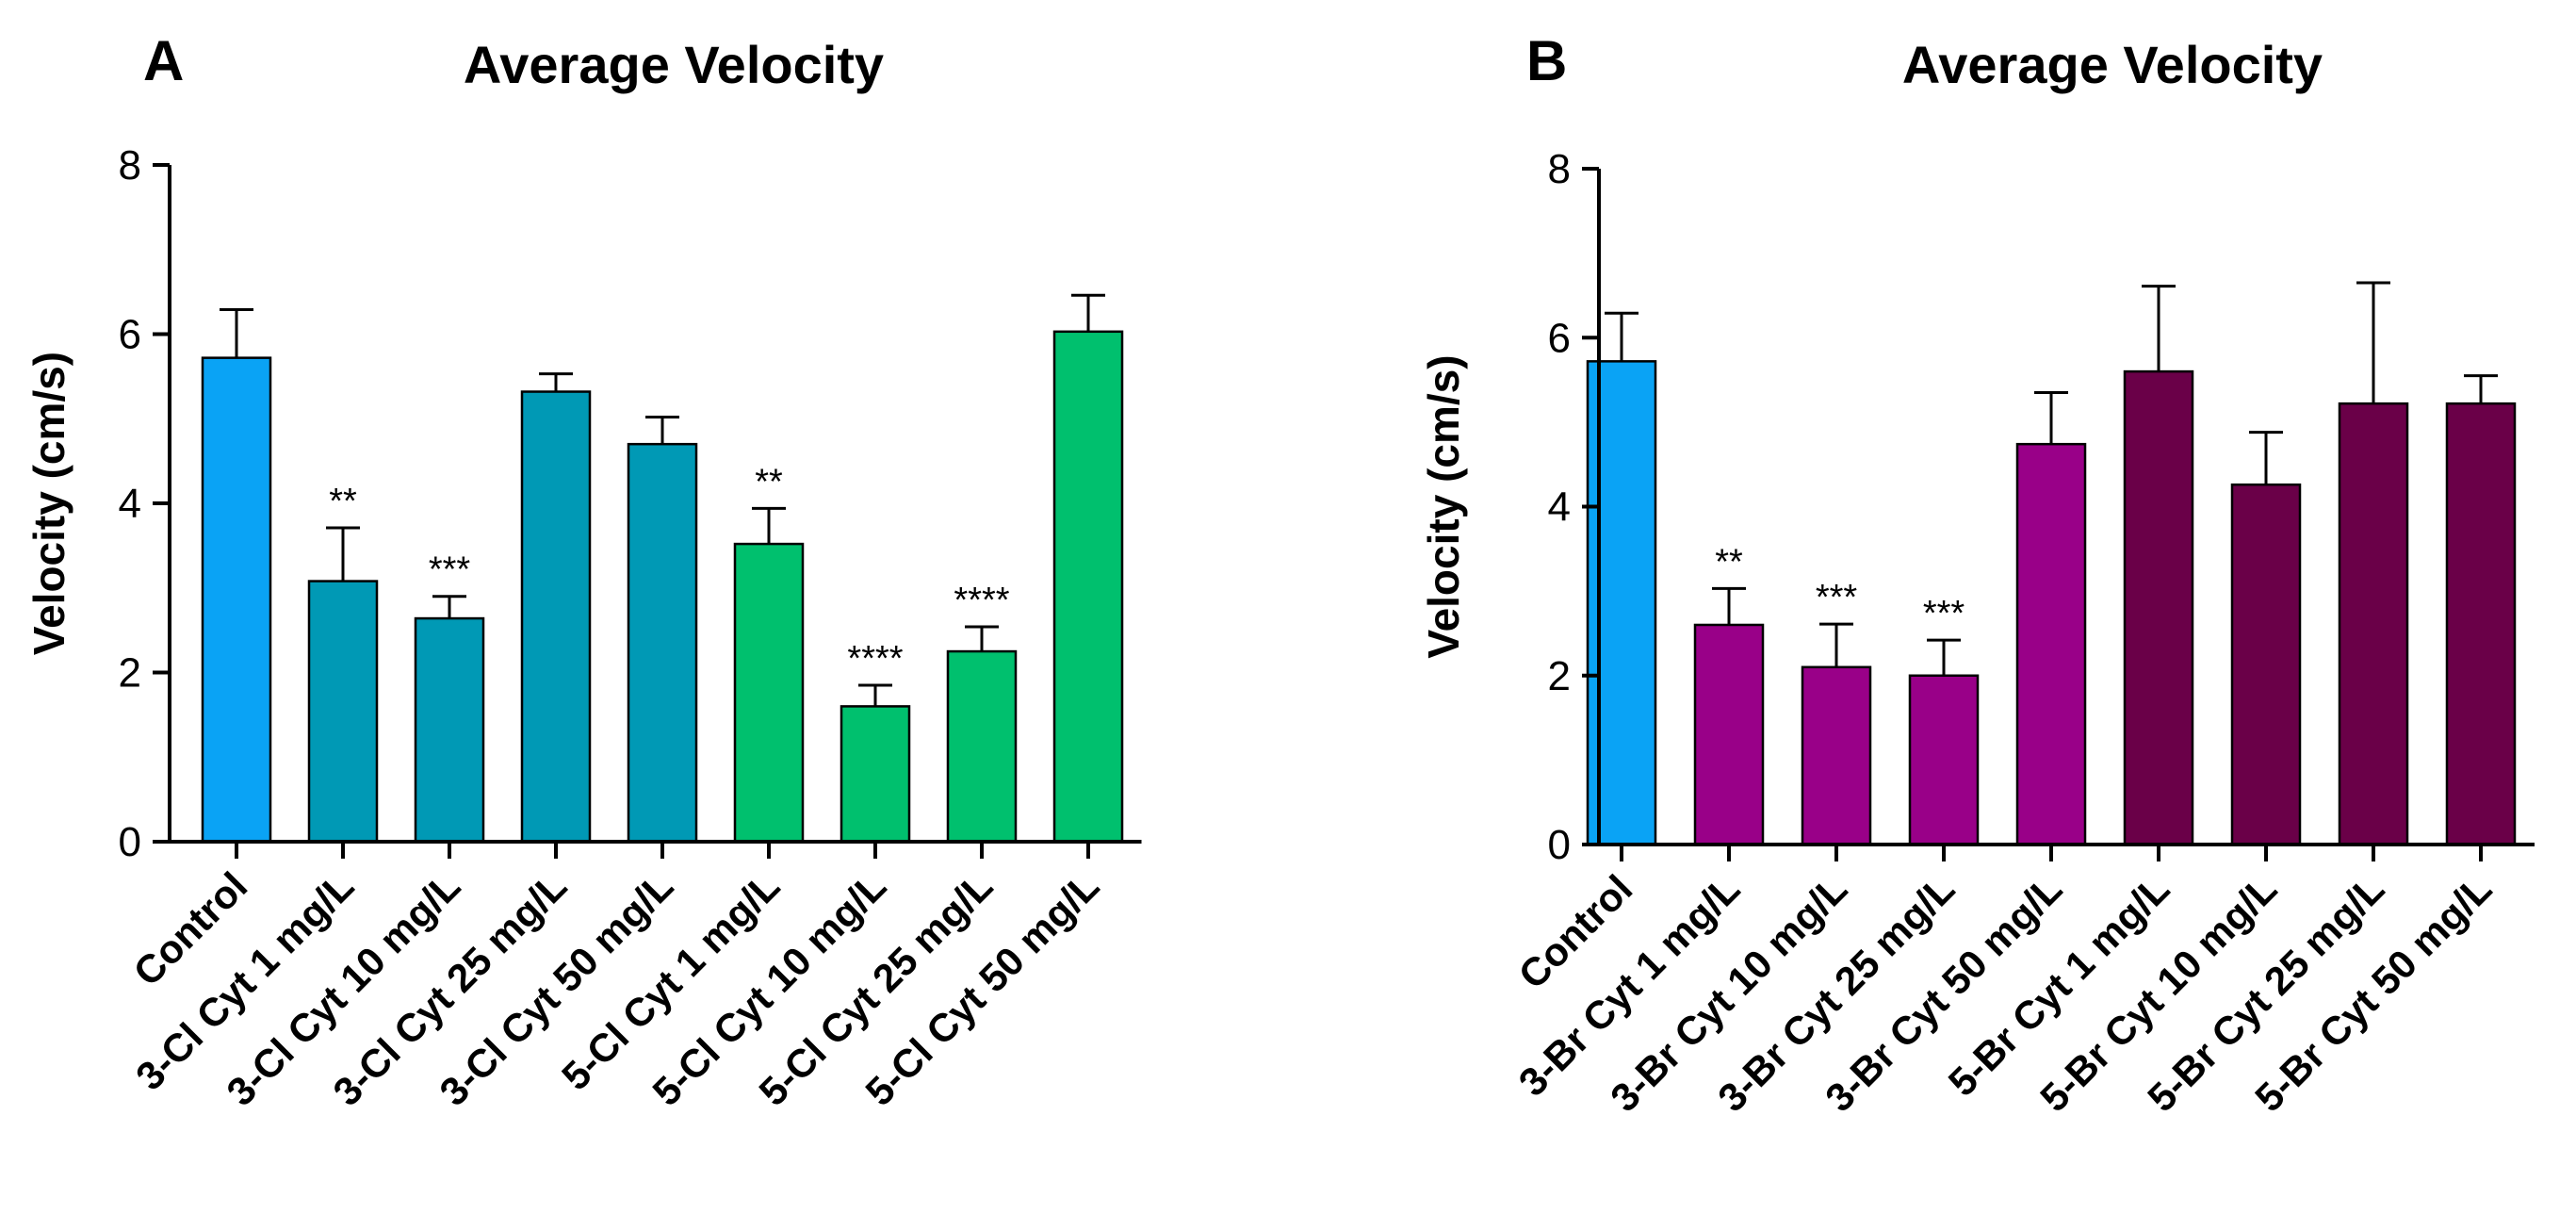 This screenshot has height=1214, width=2576. I want to click on panel-letter: B, so click(1546, 61).